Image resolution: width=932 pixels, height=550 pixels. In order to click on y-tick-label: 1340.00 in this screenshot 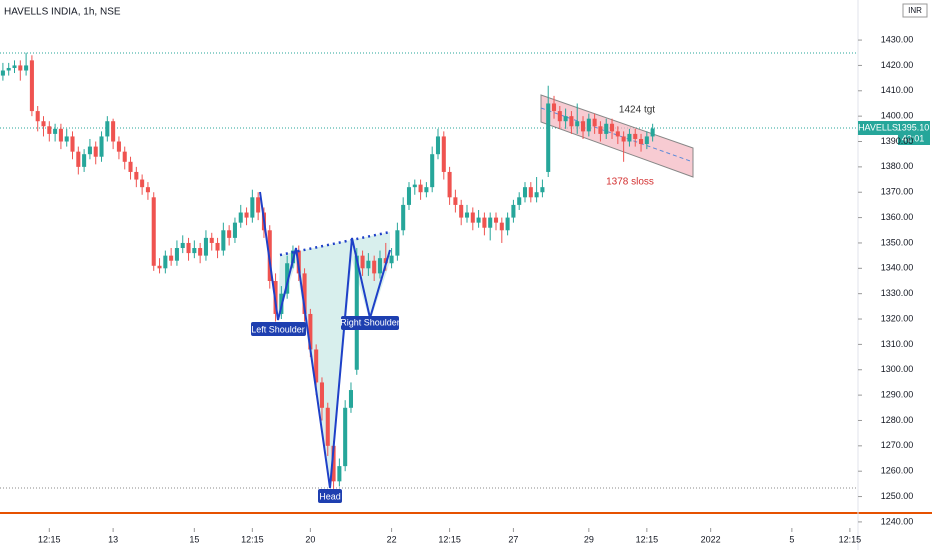, I will do `click(897, 268)`.